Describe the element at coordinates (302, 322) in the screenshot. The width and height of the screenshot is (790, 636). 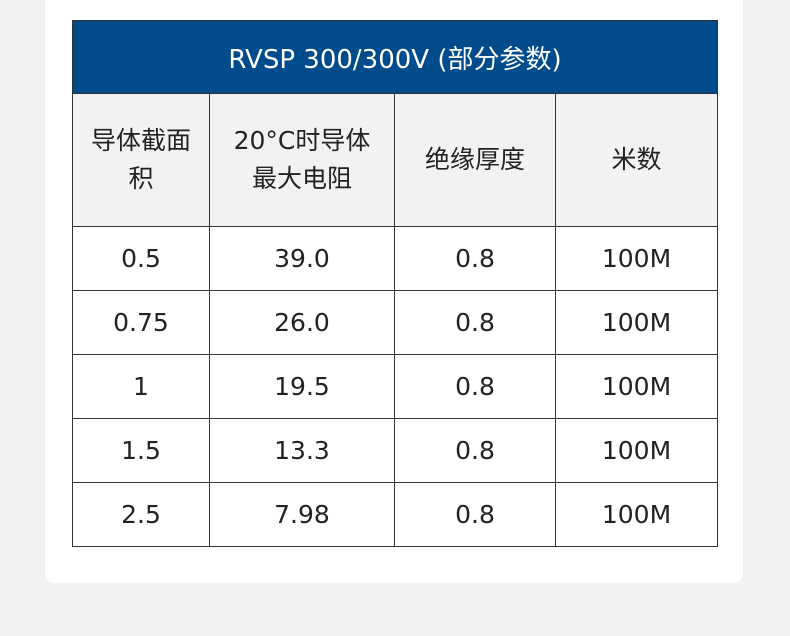
I see `cell-resistance: 26.0` at that location.